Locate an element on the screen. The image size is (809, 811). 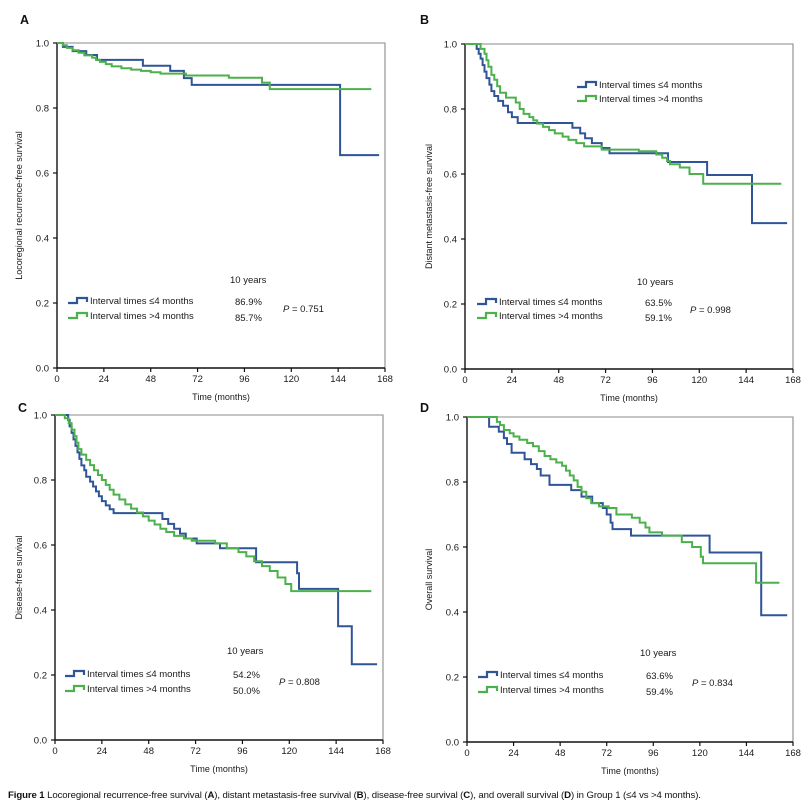
caption-panel-ref: D is located at coordinates (567, 795).